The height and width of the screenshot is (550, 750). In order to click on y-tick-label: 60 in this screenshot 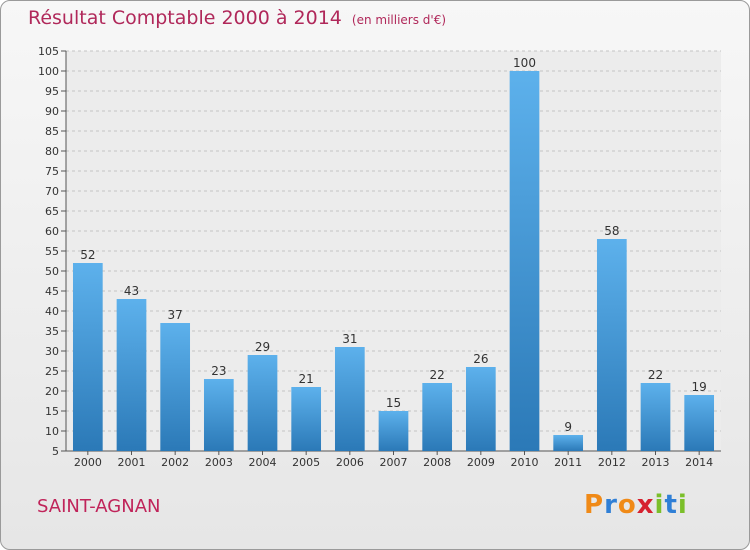, I will do `click(52, 231)`.